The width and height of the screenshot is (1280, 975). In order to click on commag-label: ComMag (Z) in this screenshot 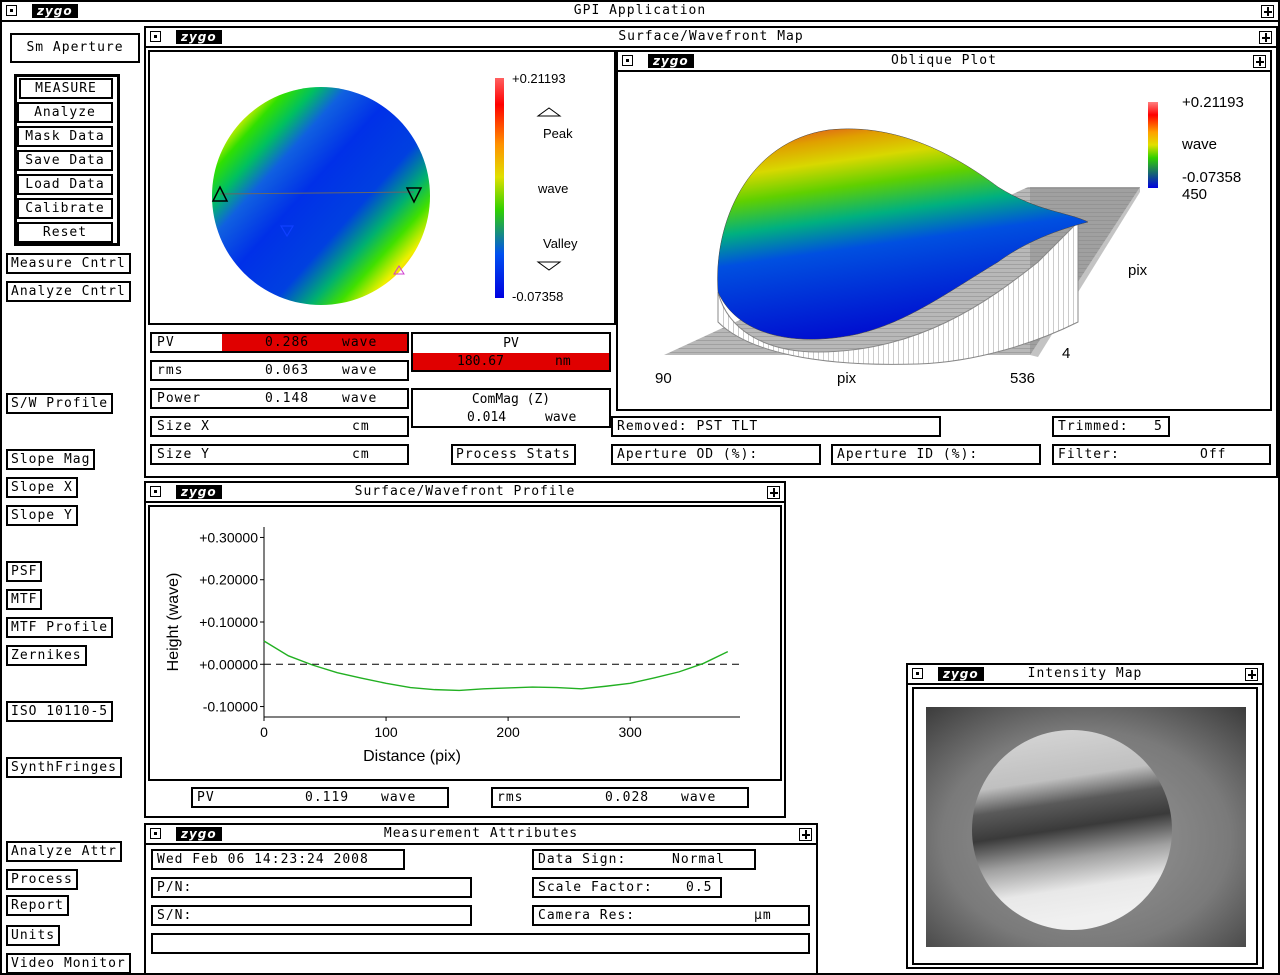, I will do `click(511, 399)`.